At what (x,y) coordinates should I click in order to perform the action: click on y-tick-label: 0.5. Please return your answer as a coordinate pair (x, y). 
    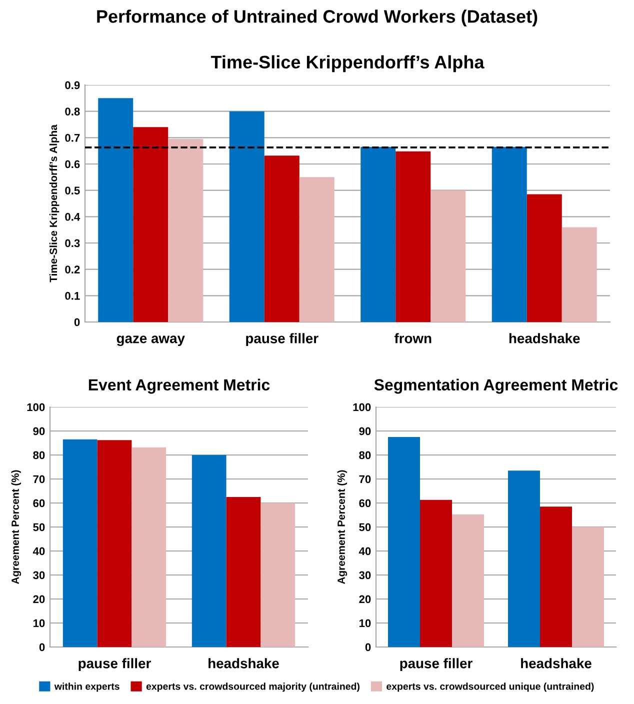
    Looking at the image, I should click on (72, 190).